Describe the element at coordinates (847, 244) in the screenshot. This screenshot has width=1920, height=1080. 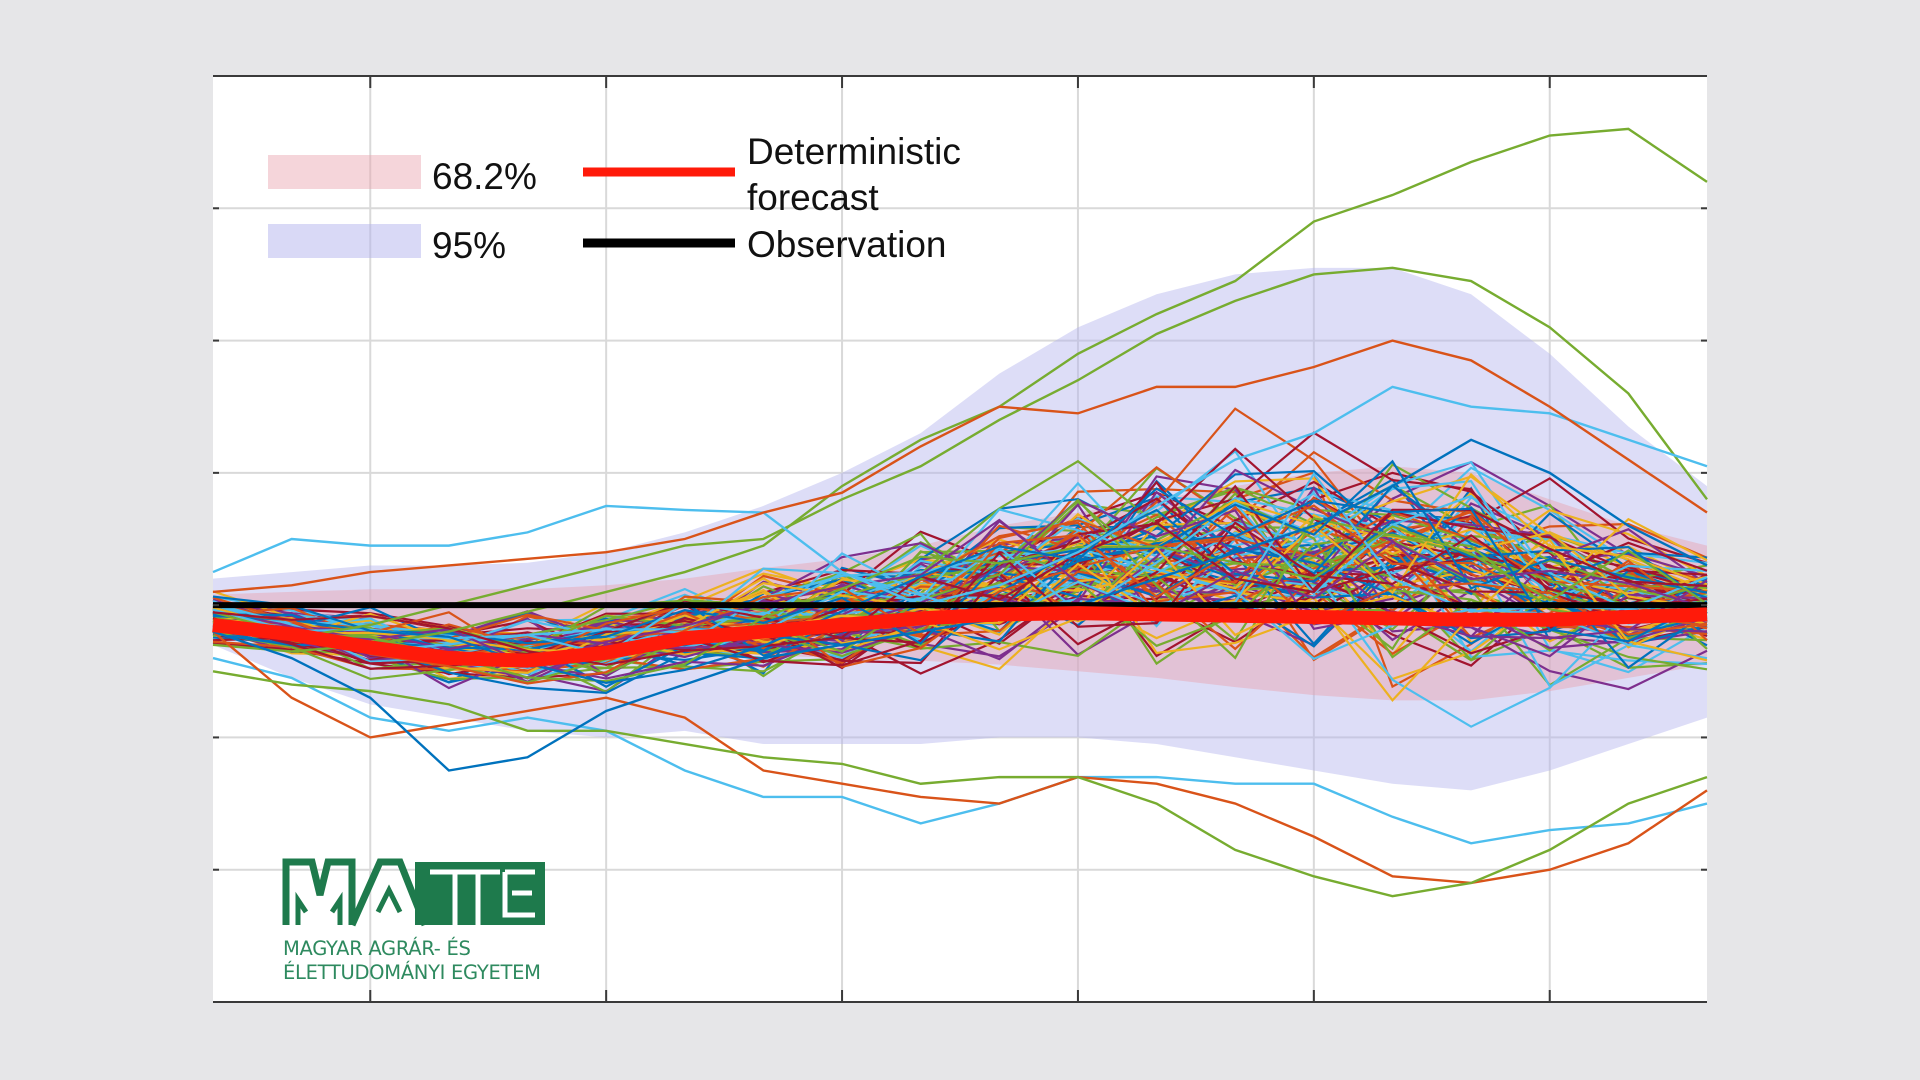
I see `legend-label-observation: Observation` at that location.